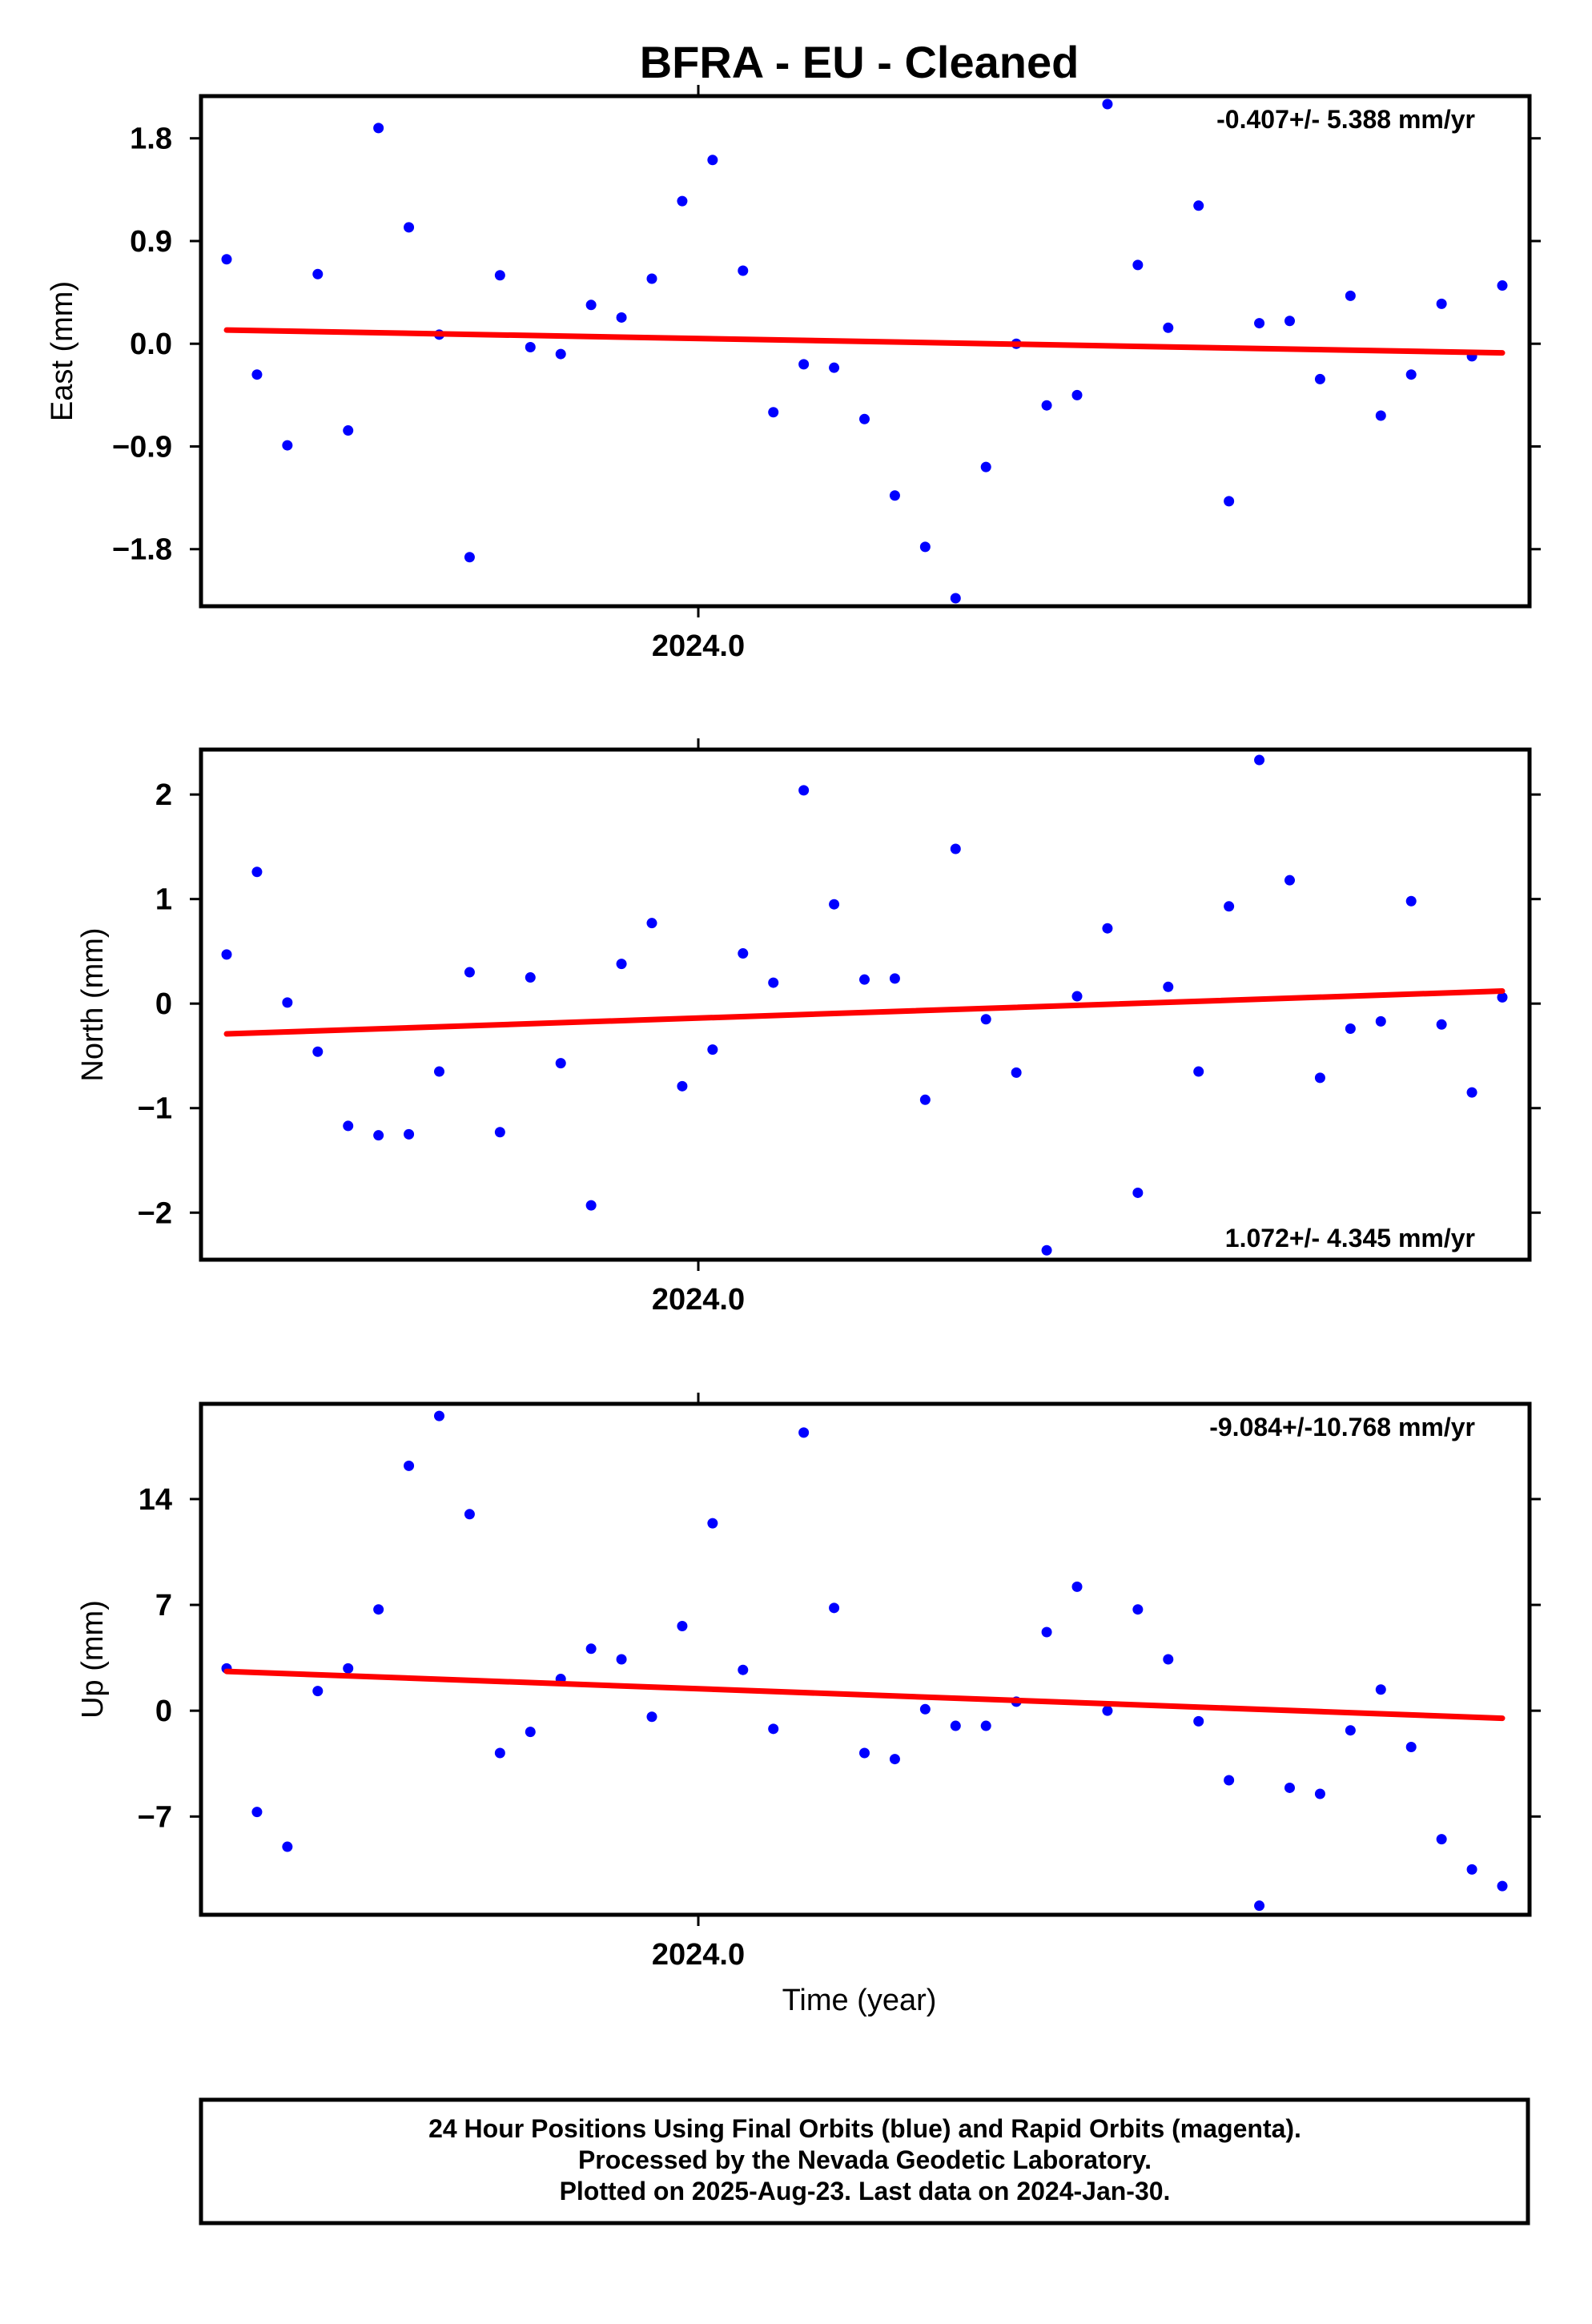 The image size is (1592, 2324). Describe the element at coordinates (155, 1500) in the screenshot. I see `y-tick-label: 14` at that location.